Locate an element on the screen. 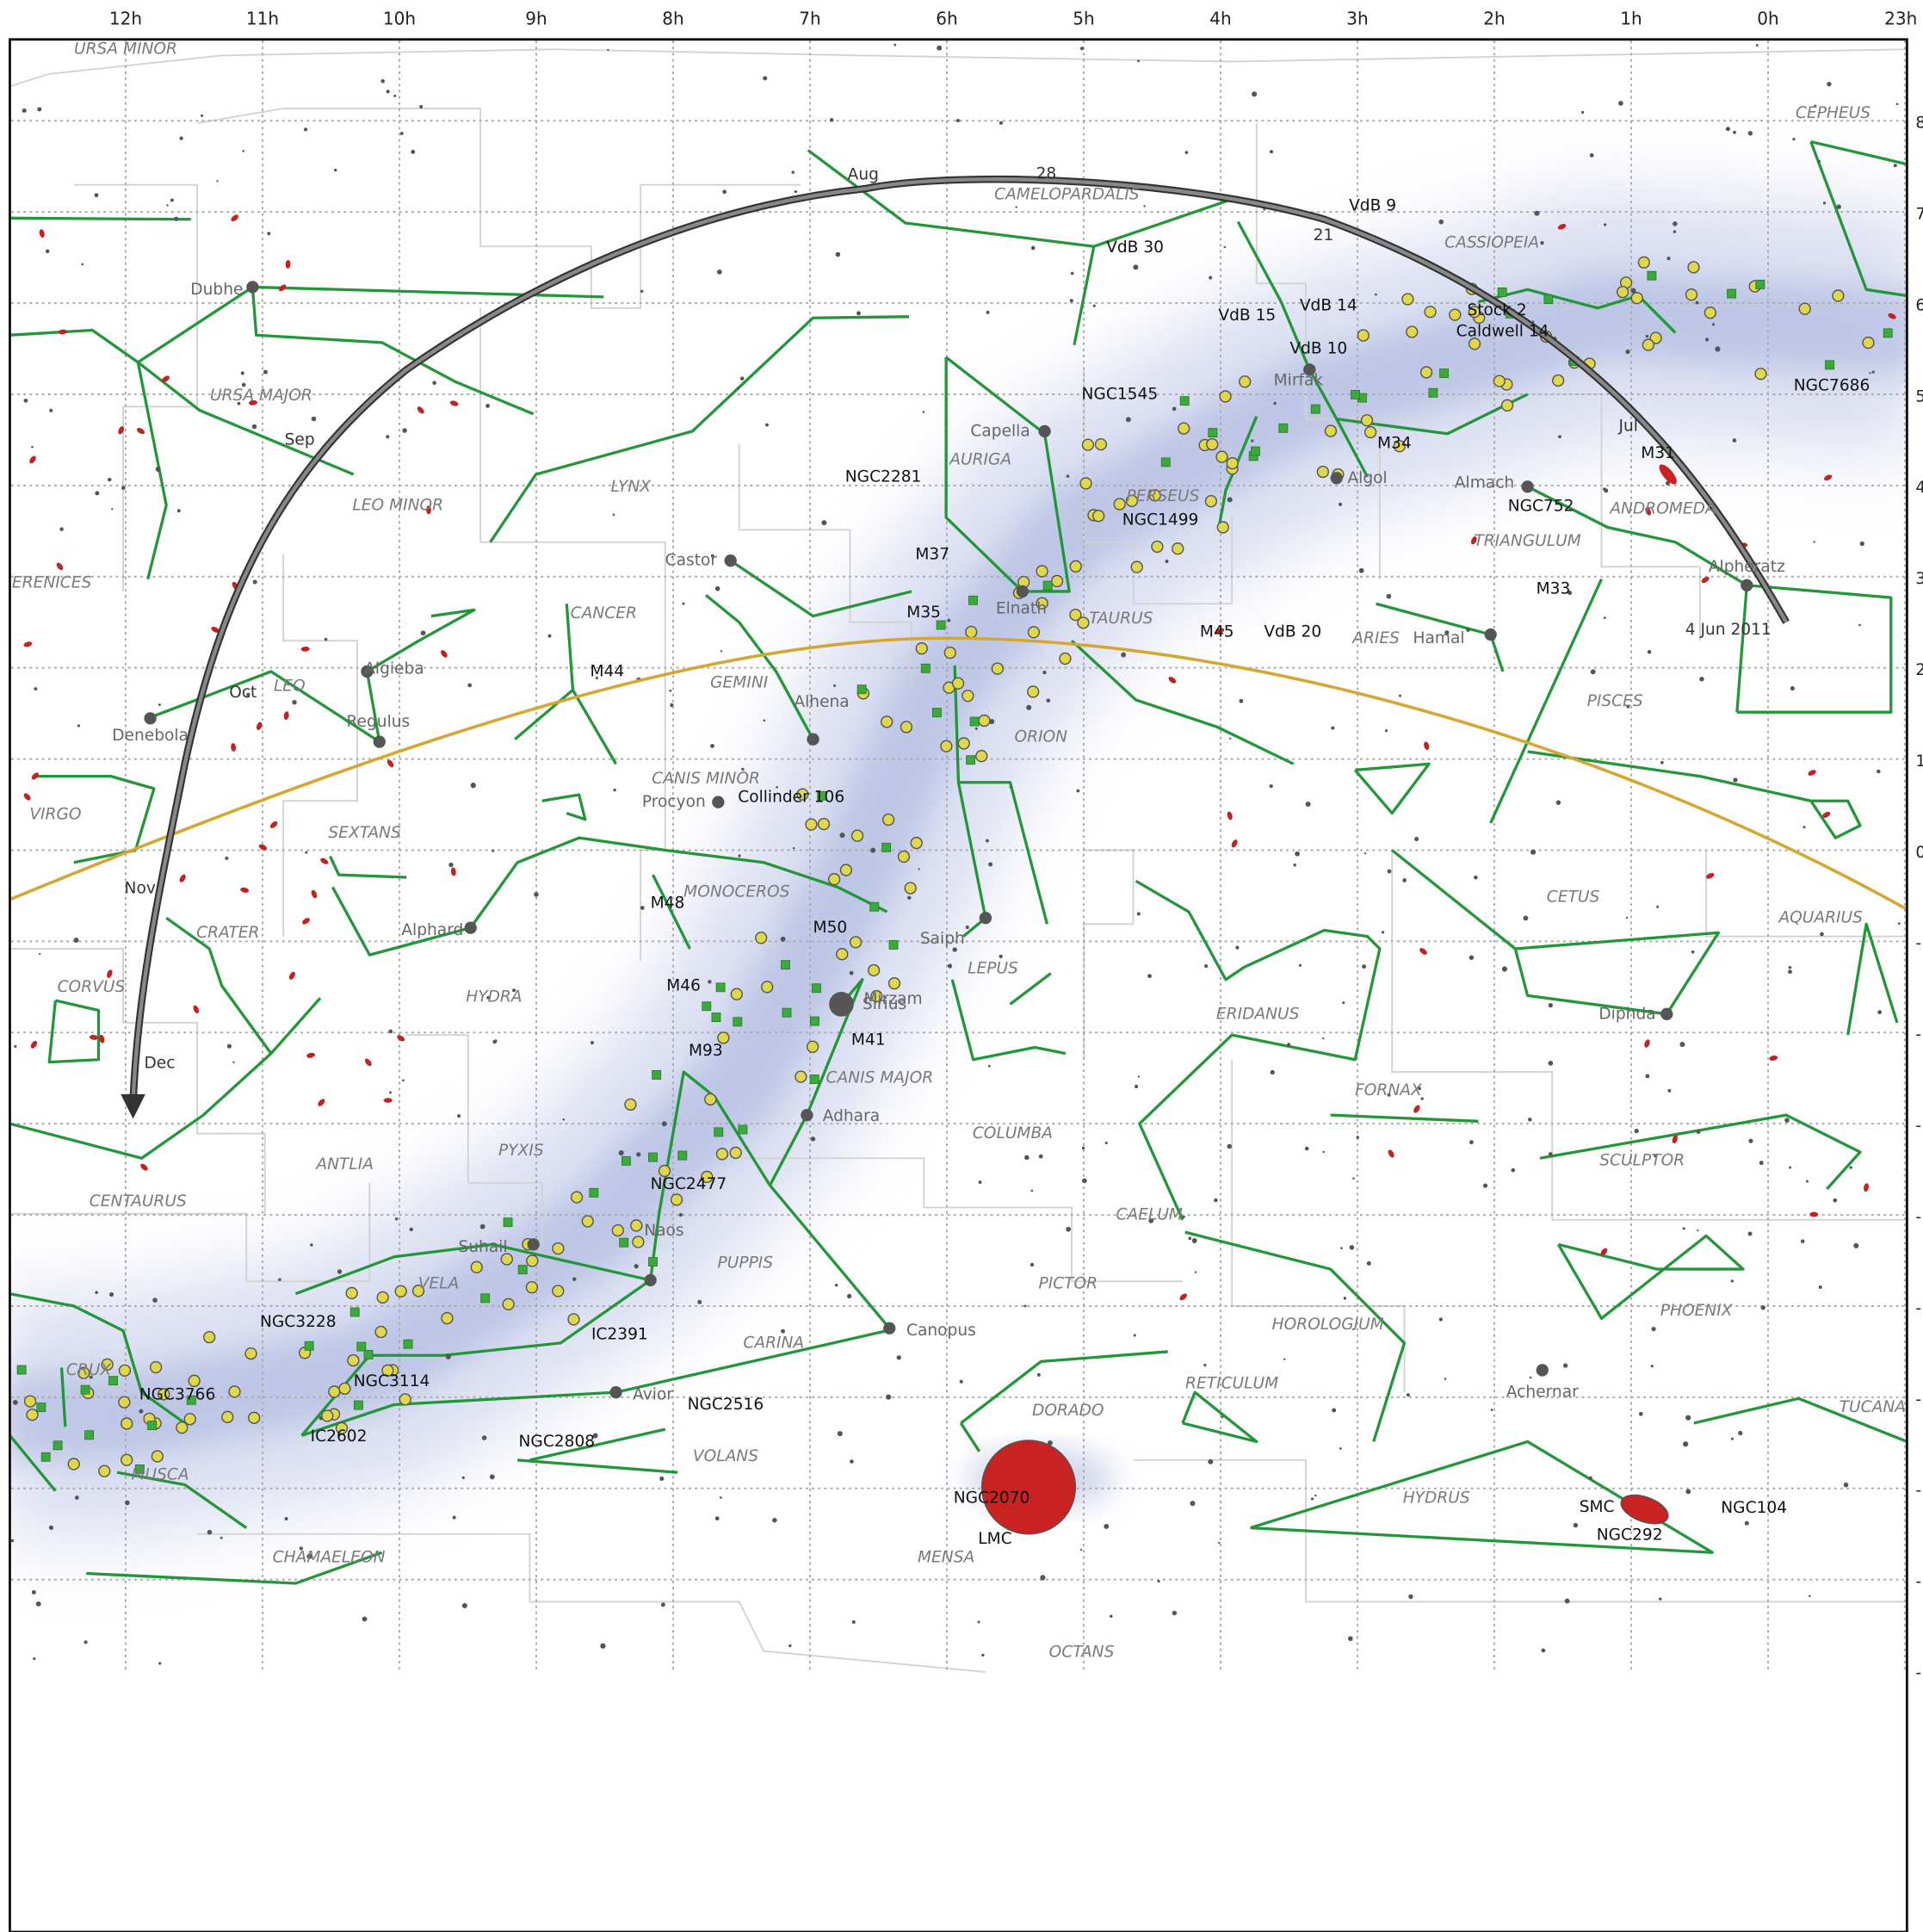 The image size is (1923, 1932). constellation-name: ARIES is located at coordinates (1375, 638).